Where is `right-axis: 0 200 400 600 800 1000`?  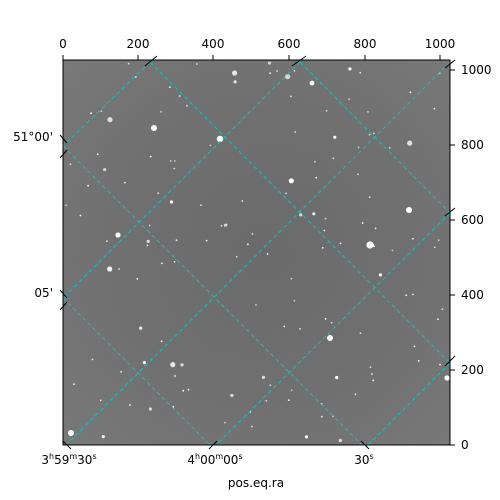
right-axis: 0 200 400 600 800 1000 is located at coordinates (468, 255).